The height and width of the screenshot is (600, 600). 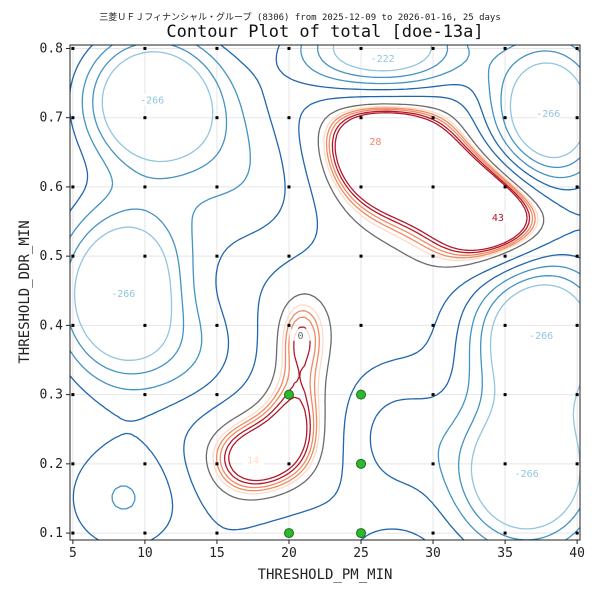 I want to click on y-tick-label: 0.1, so click(x=51, y=533).